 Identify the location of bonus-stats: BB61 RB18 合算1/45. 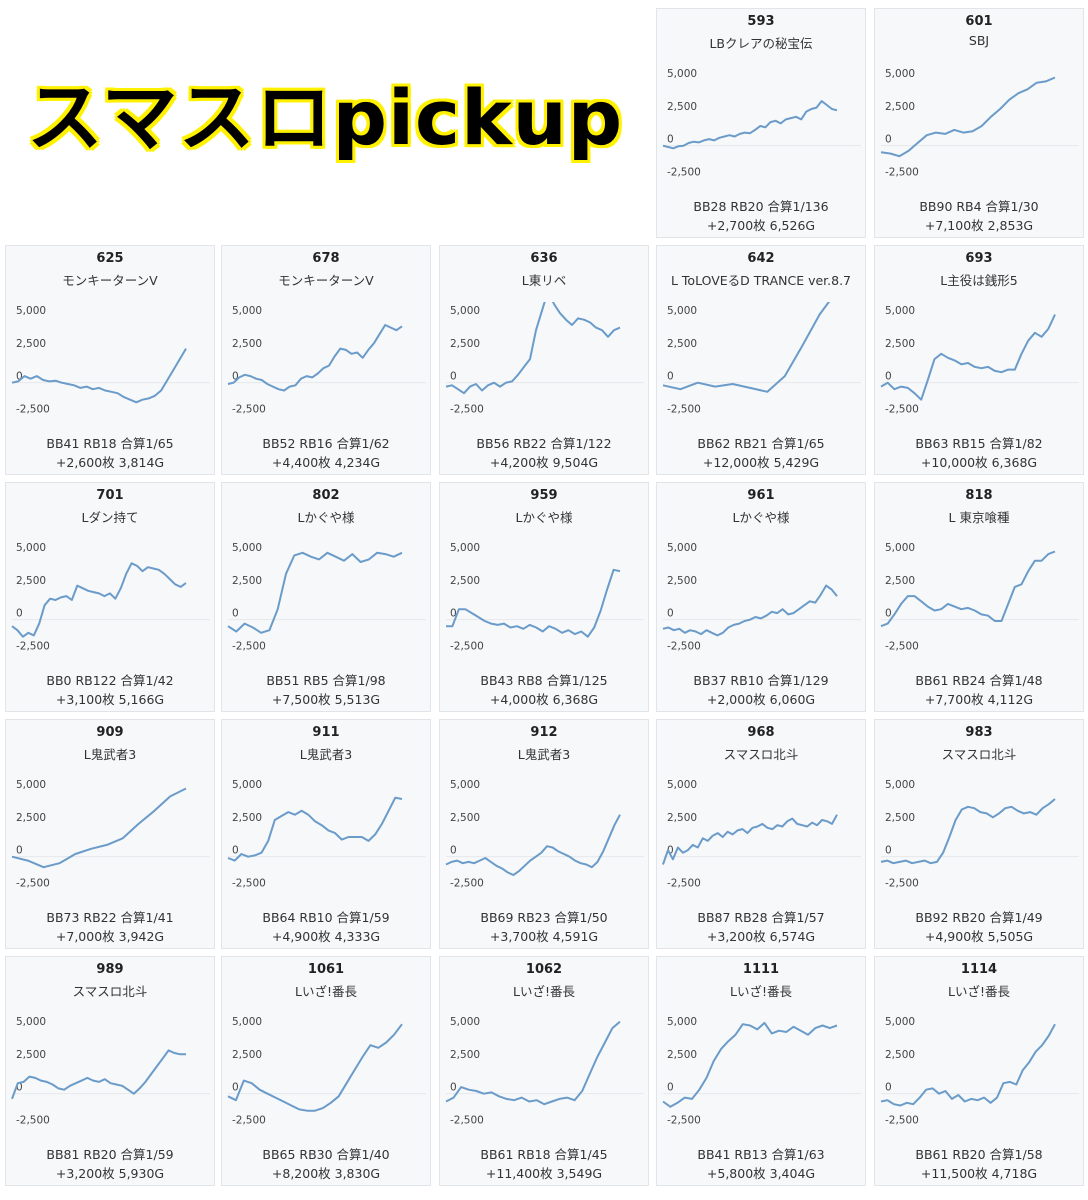
(544, 1154).